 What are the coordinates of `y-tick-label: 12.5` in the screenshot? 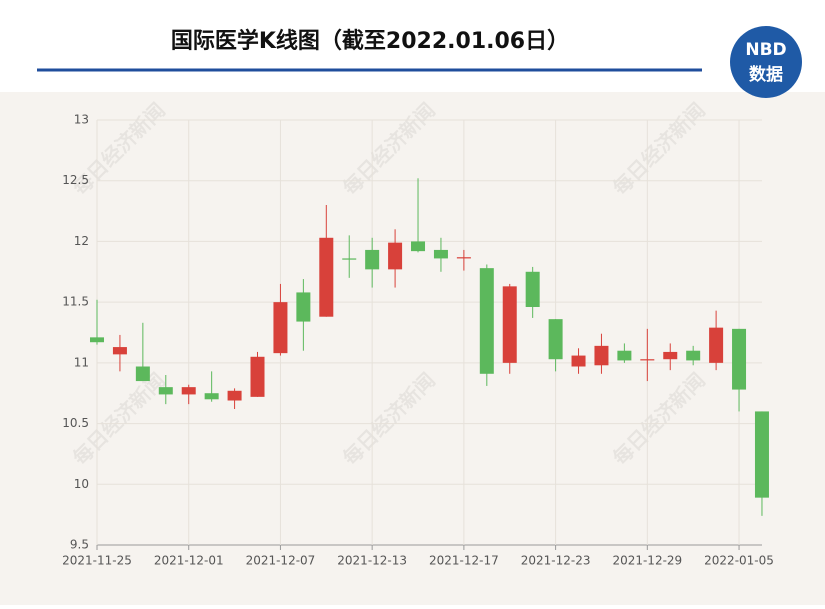 It's located at (75, 180).